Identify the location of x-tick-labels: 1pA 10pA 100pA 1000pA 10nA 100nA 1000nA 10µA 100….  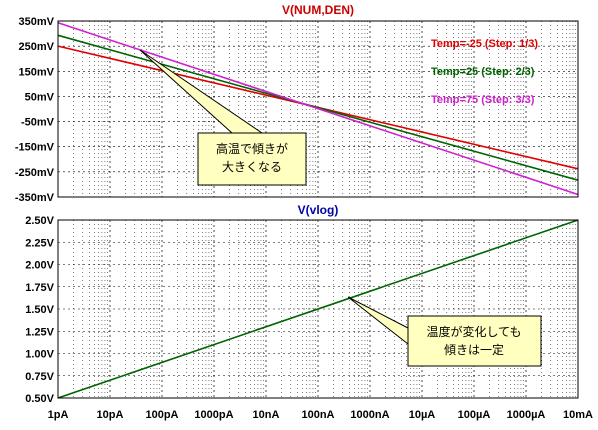
(320, 415).